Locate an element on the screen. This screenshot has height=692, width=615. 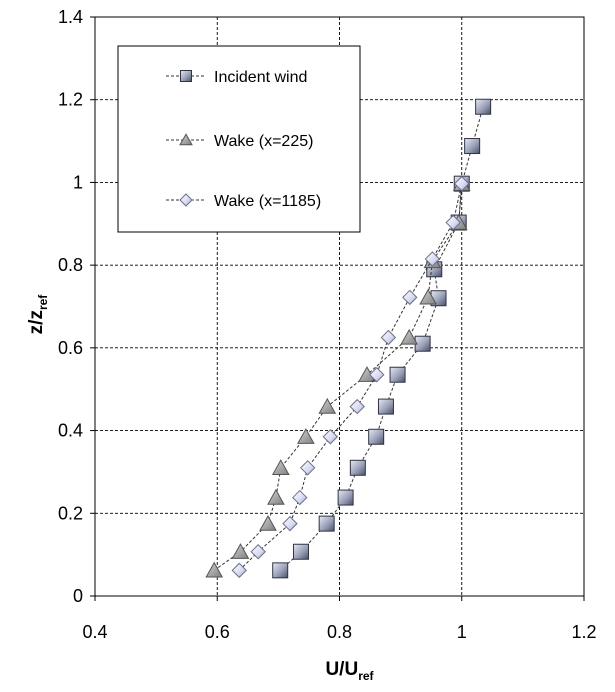
x-tick-label: 0.4 is located at coordinates (94, 632).